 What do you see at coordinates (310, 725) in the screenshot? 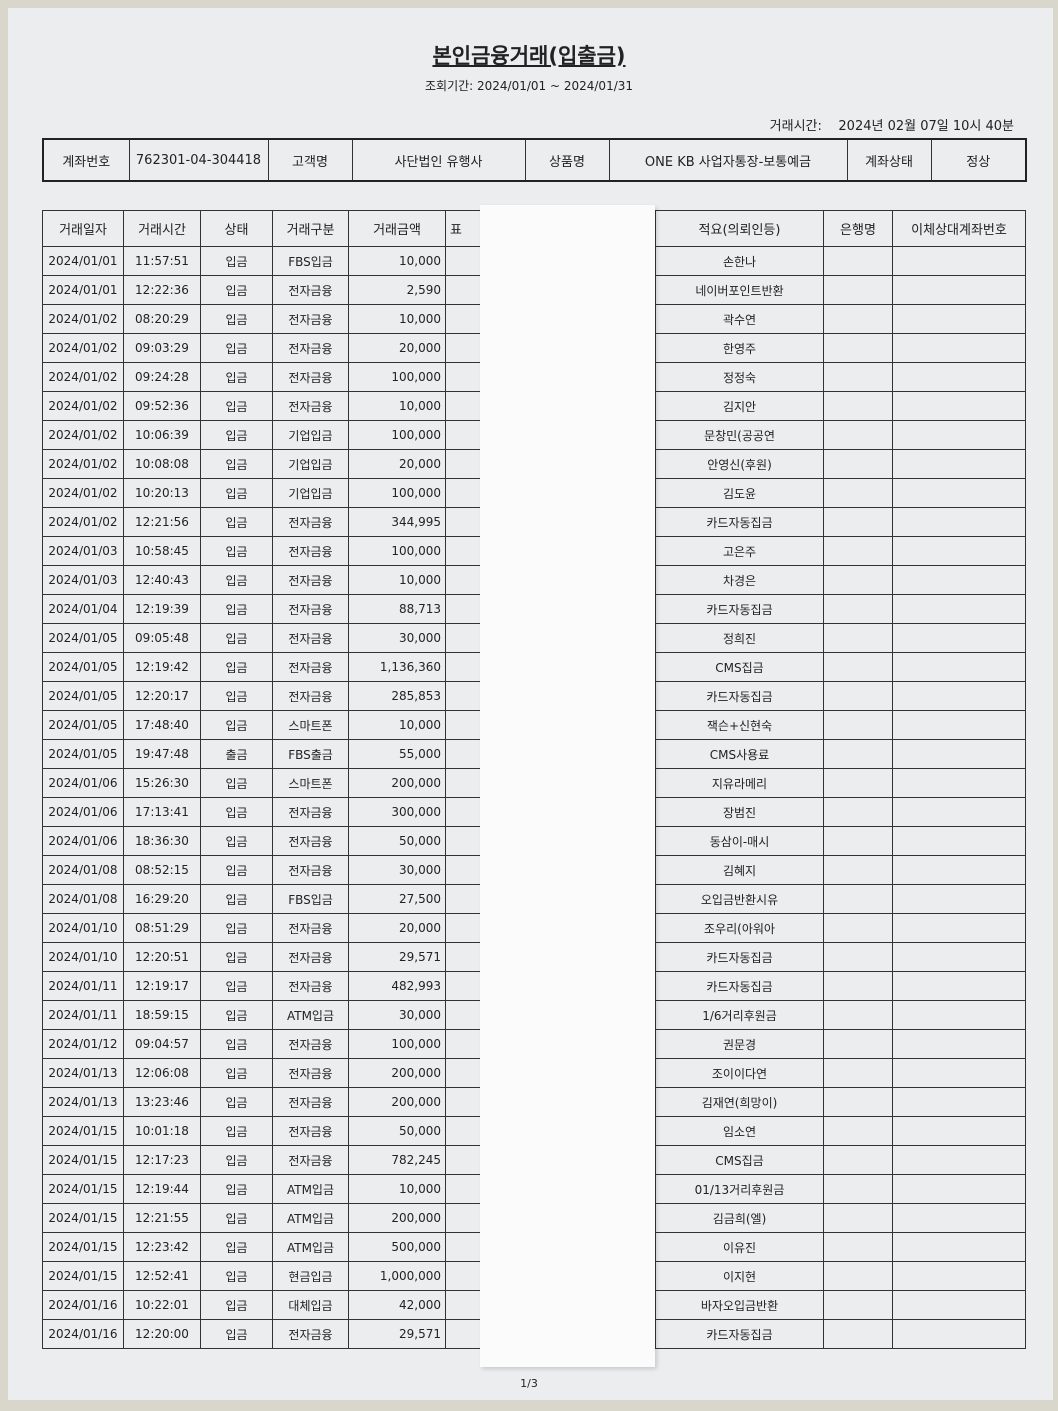
I see `type-cell: 스마트폰` at bounding box center [310, 725].